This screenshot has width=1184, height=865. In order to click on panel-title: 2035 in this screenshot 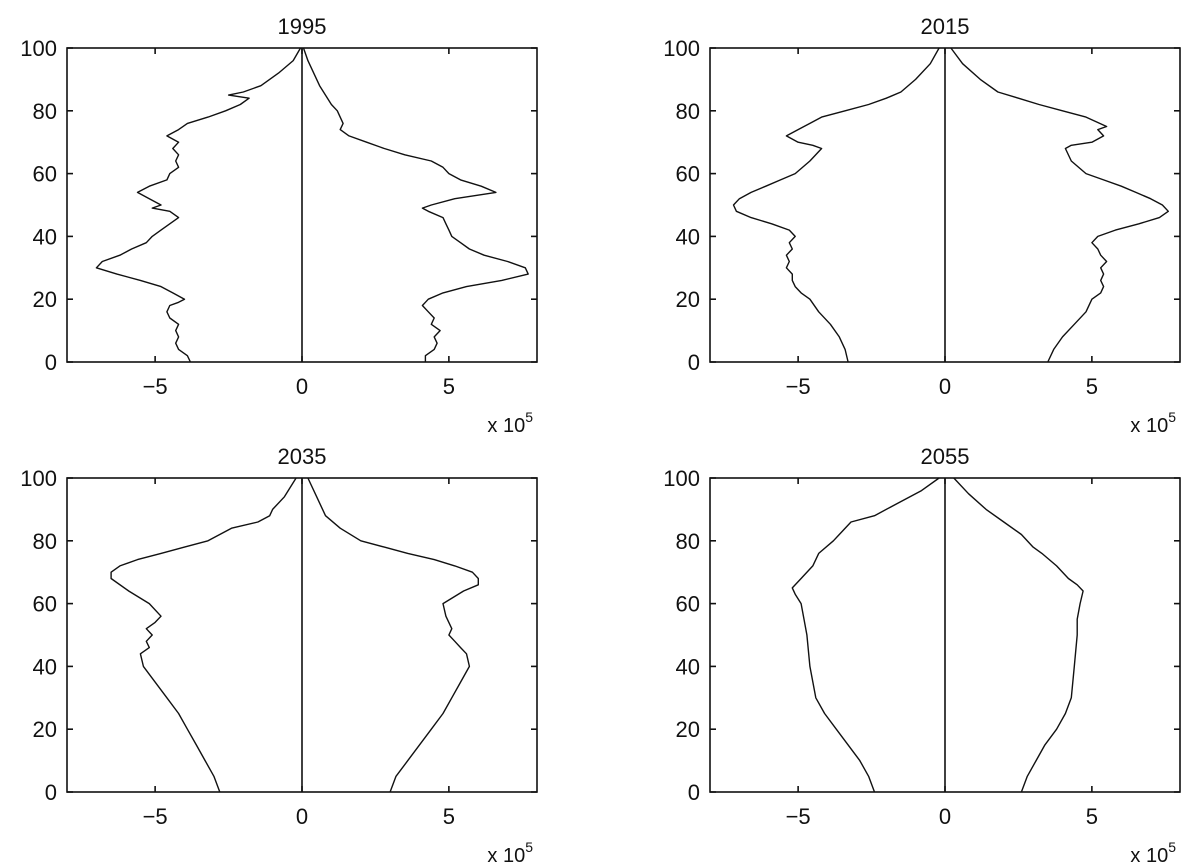, I will do `click(302, 456)`.